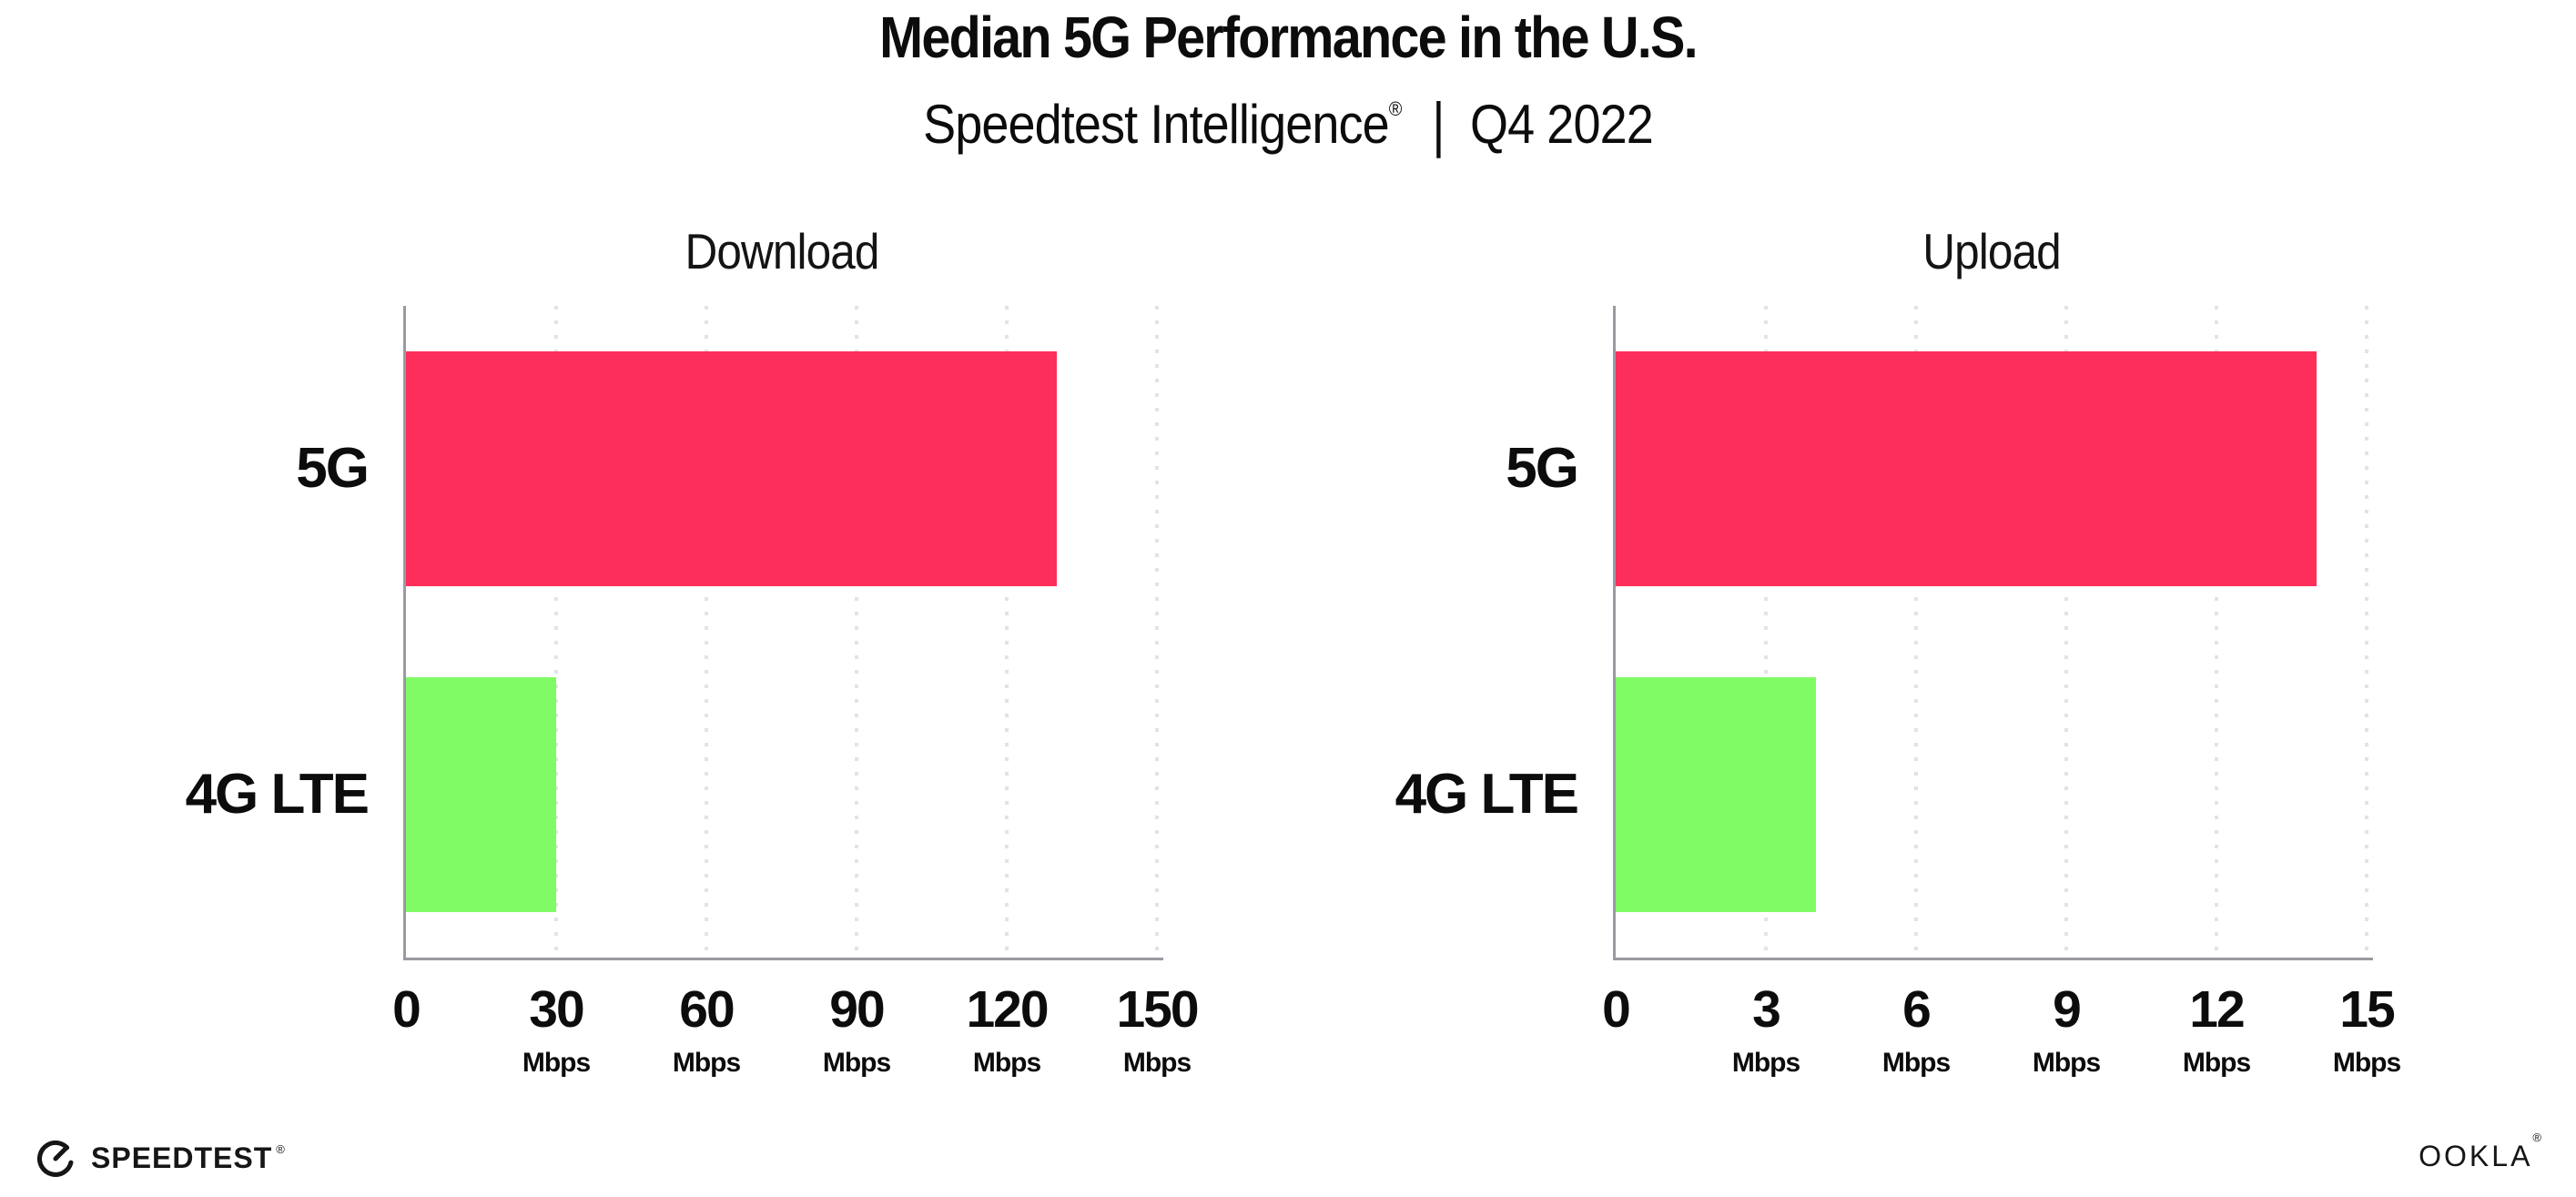 The height and width of the screenshot is (1197, 2576). Describe the element at coordinates (1007, 1010) in the screenshot. I see `x-axis-tick-label: 120` at that location.